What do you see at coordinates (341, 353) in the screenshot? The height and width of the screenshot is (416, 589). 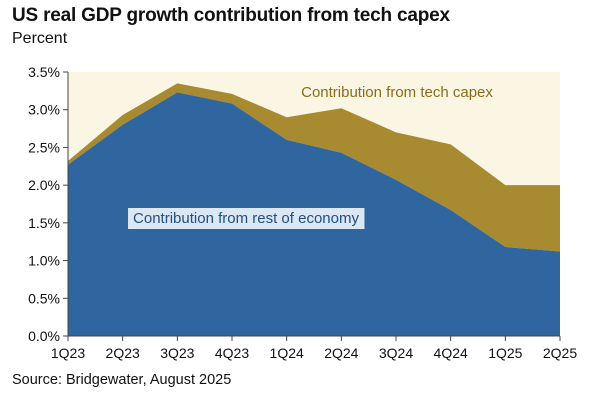 I see `x-tick-label: 2Q24` at bounding box center [341, 353].